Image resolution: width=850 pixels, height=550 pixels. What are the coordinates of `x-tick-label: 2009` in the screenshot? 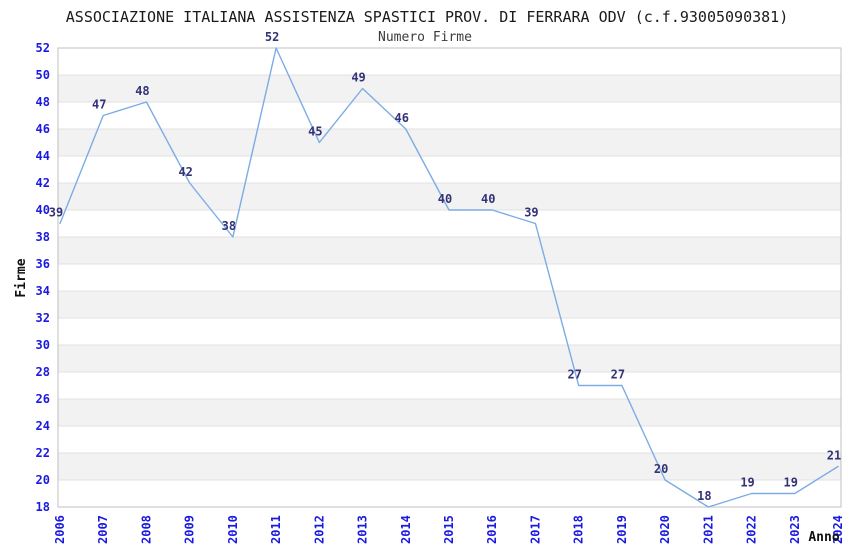 It's located at (190, 529).